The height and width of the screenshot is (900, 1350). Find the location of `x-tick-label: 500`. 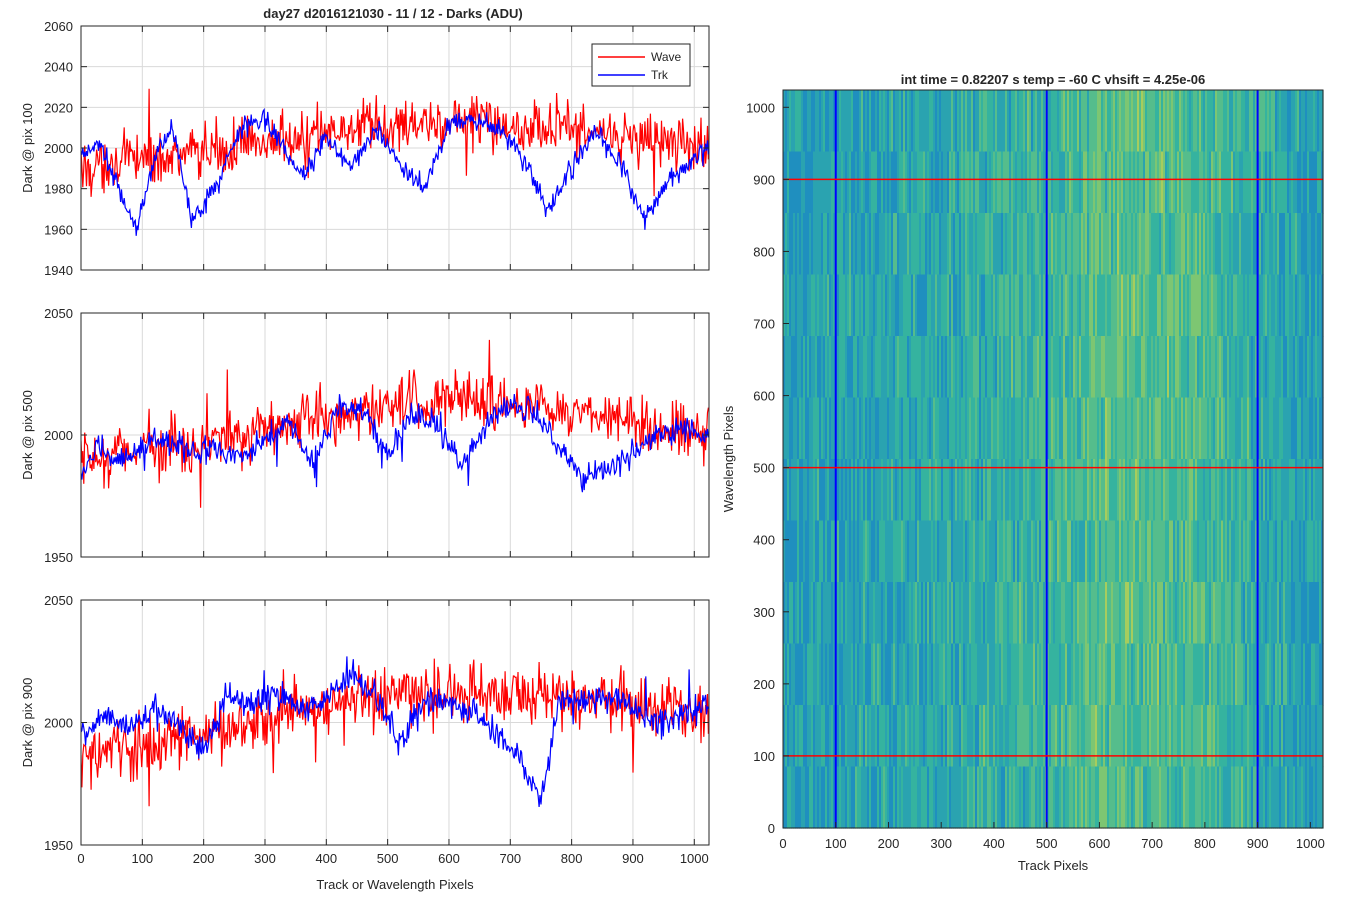

x-tick-label: 500 is located at coordinates (388, 858).